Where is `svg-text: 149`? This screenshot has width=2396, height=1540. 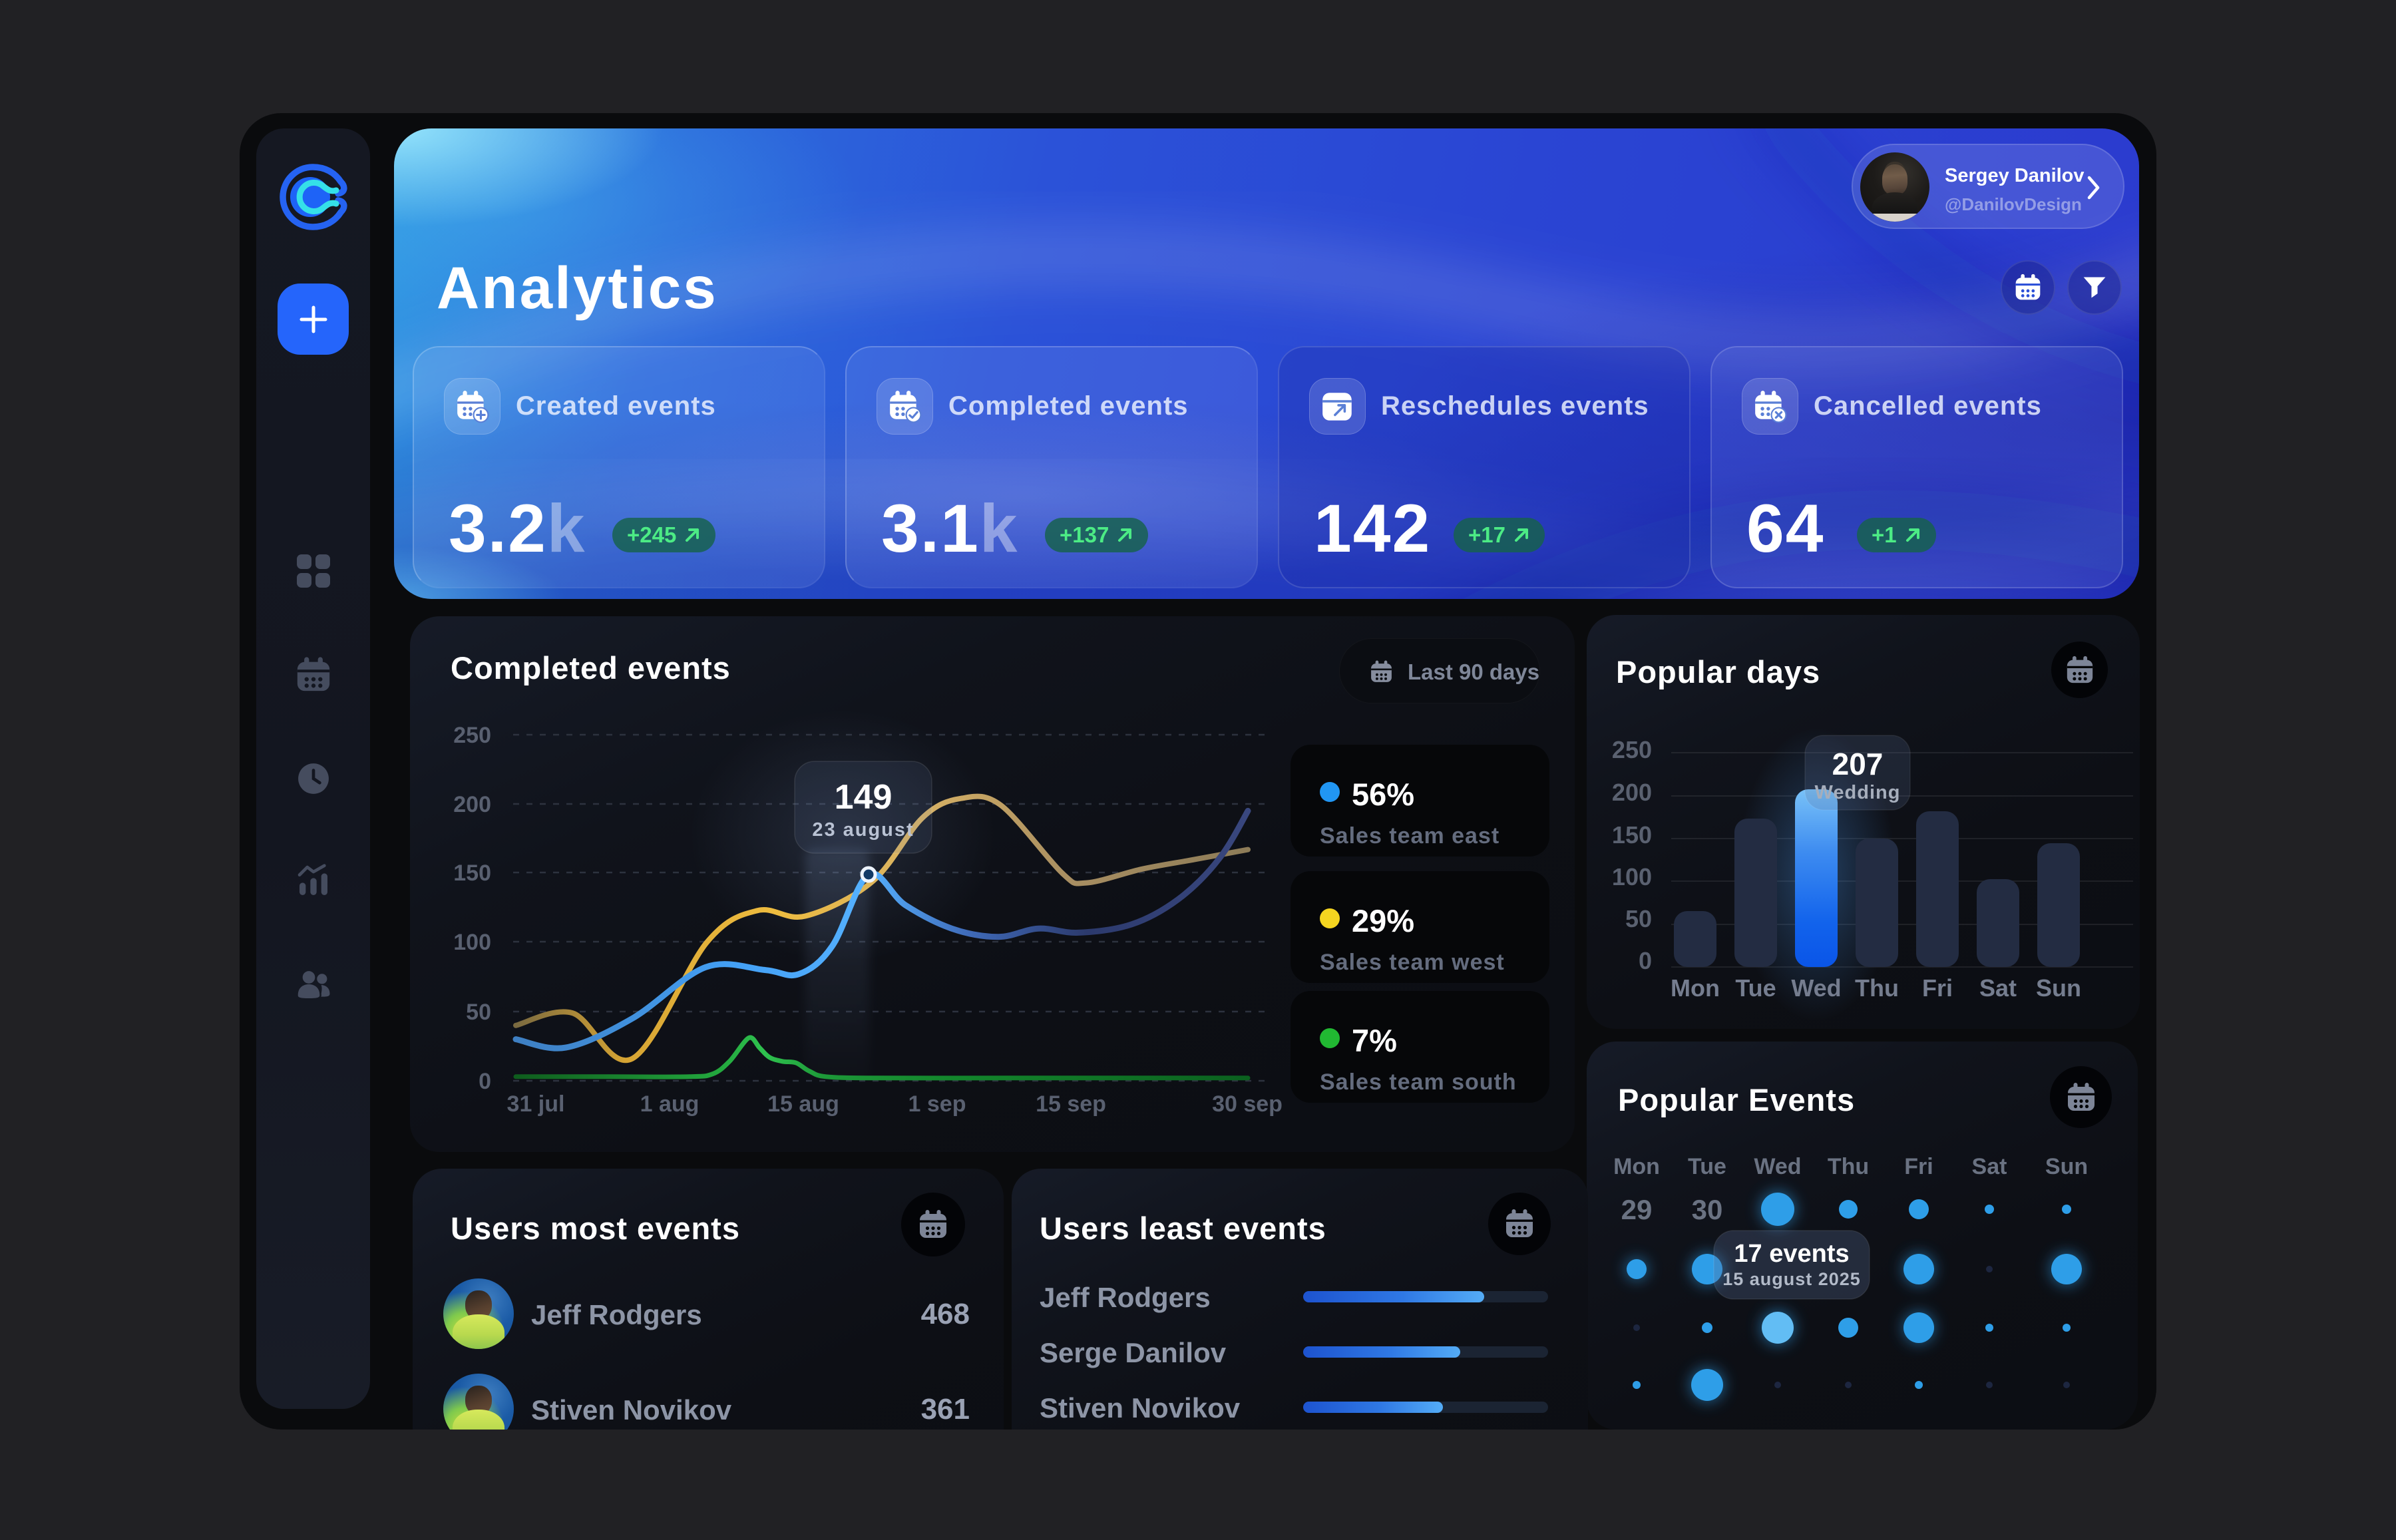
svg-text: 149 is located at coordinates (864, 797).